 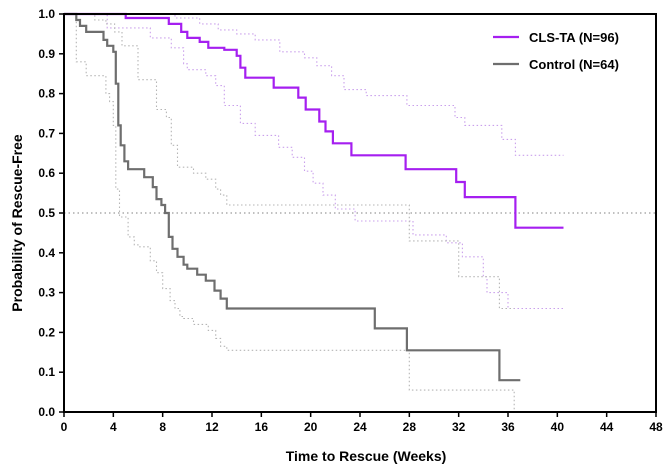 I want to click on x-axis-title: Time to Rescue (Weeks), so click(x=366, y=456).